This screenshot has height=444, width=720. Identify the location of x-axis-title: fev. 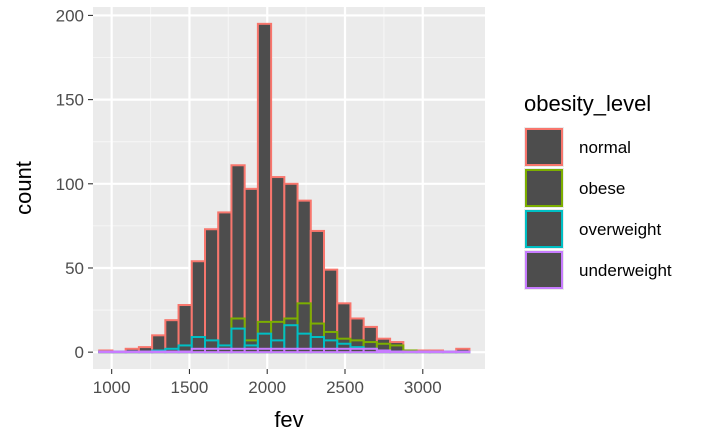
(288, 419).